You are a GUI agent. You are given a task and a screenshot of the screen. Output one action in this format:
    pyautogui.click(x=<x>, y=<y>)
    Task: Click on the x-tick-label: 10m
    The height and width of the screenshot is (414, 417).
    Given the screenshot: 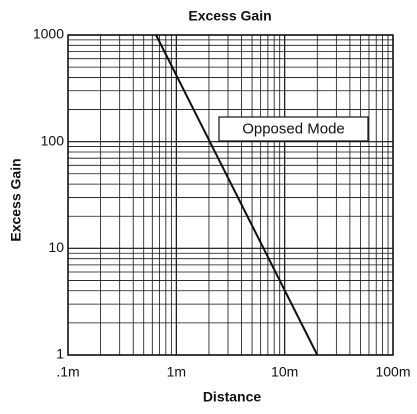 What is the action you would take?
    pyautogui.click(x=284, y=372)
    